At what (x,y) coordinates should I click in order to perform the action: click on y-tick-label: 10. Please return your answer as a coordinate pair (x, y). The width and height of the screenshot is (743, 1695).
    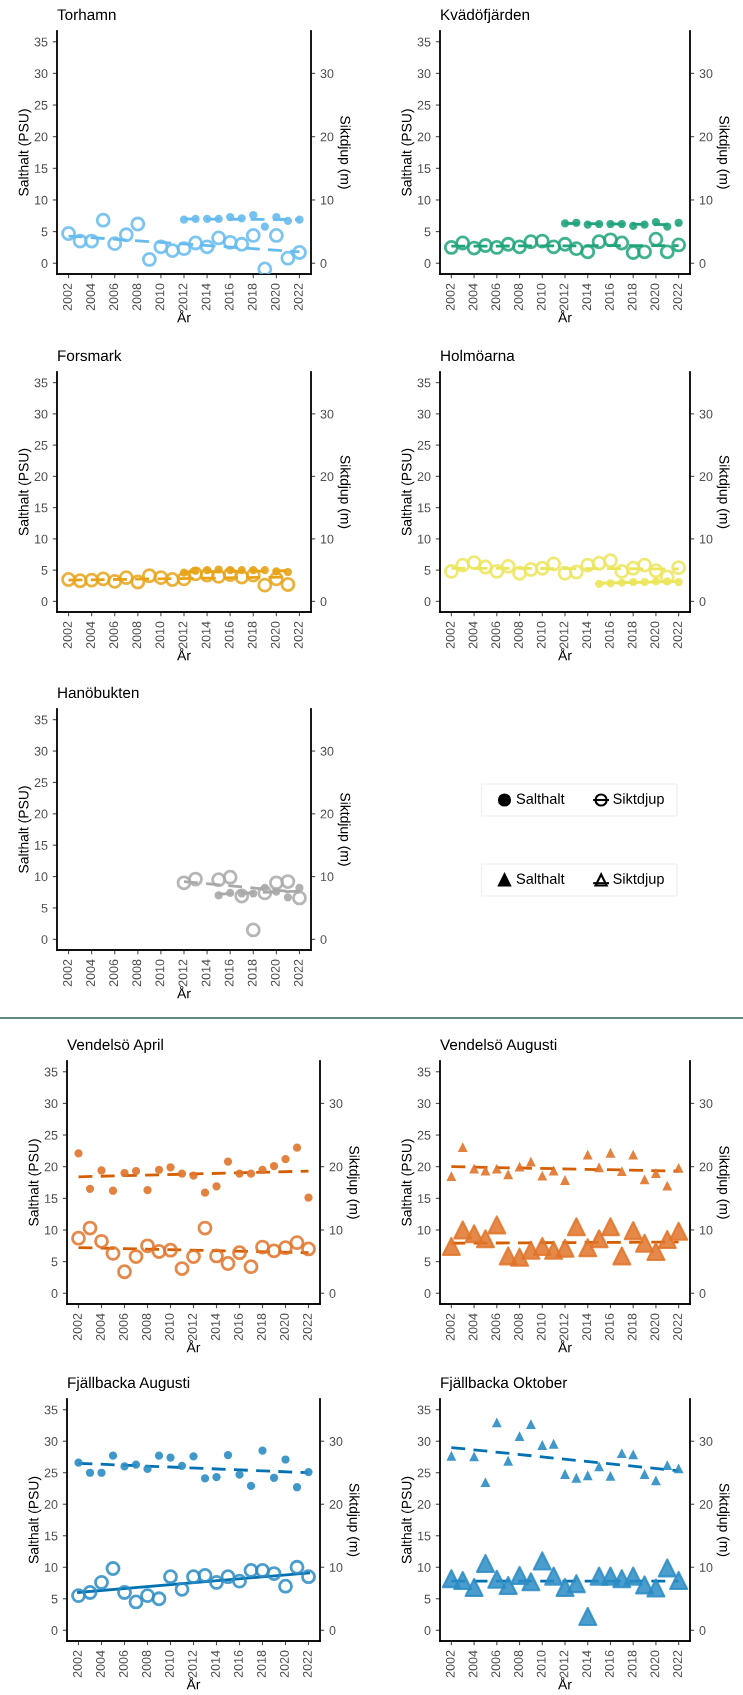
    Looking at the image, I should click on (41, 877).